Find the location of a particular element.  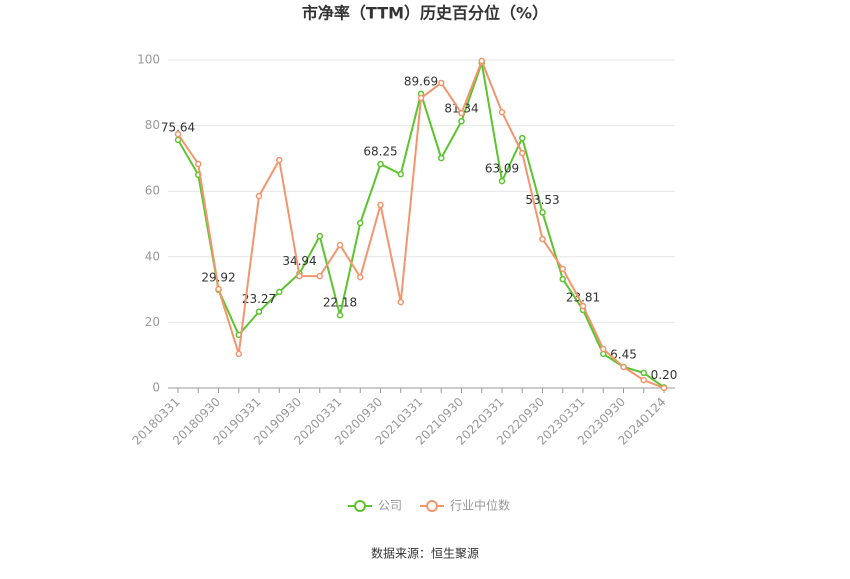

data-label: 75.64 is located at coordinates (178, 127).